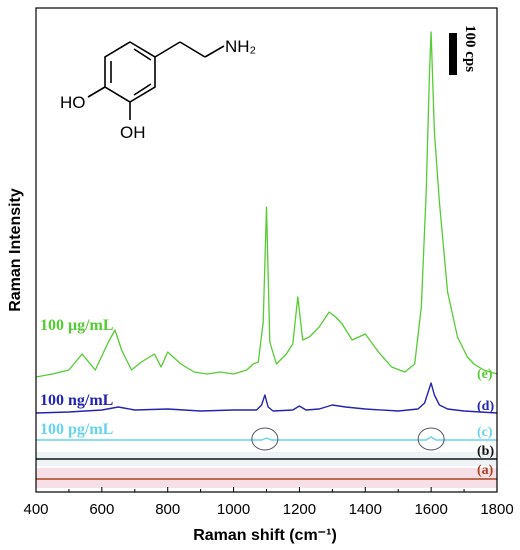  What do you see at coordinates (268, 502) in the screenshot?
I see `x-axis-ticks: 400 600 800 1000 1200 1400 1600 1800` at bounding box center [268, 502].